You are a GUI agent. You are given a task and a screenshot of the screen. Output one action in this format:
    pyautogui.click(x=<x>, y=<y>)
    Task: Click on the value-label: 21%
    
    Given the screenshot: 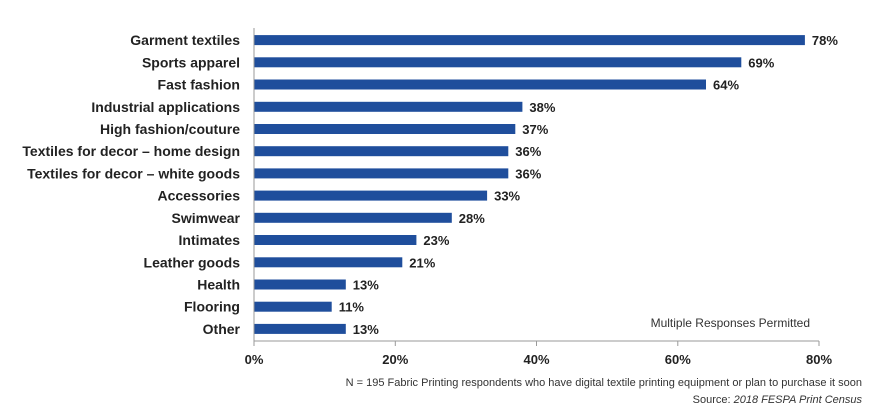 What is the action you would take?
    pyautogui.click(x=422, y=262)
    